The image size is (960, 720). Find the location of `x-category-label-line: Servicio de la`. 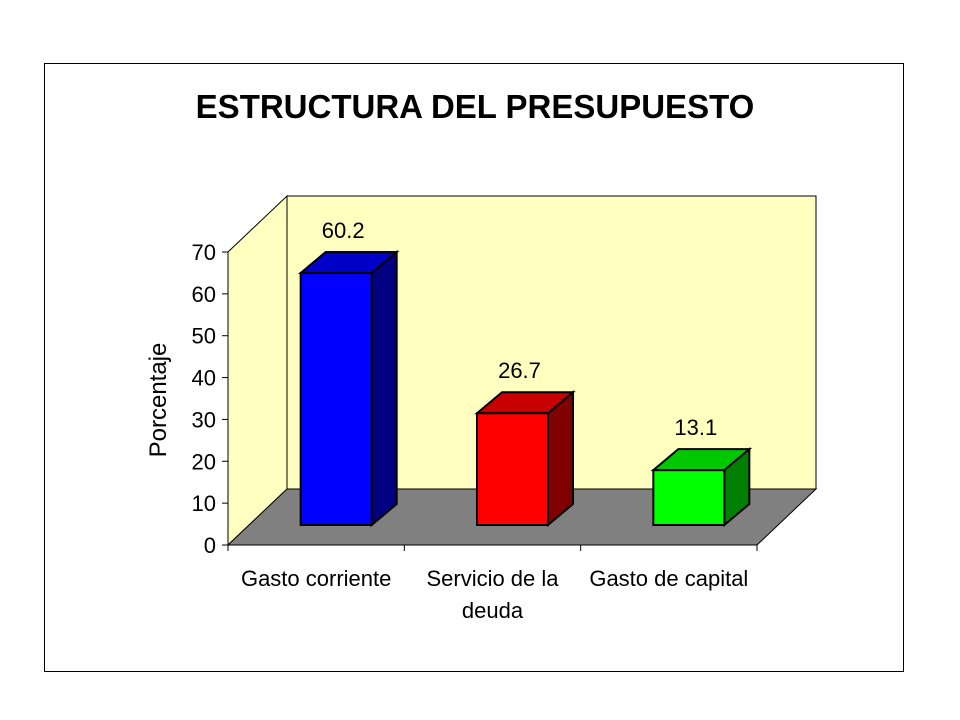

x-category-label-line: Servicio de la is located at coordinates (492, 578).